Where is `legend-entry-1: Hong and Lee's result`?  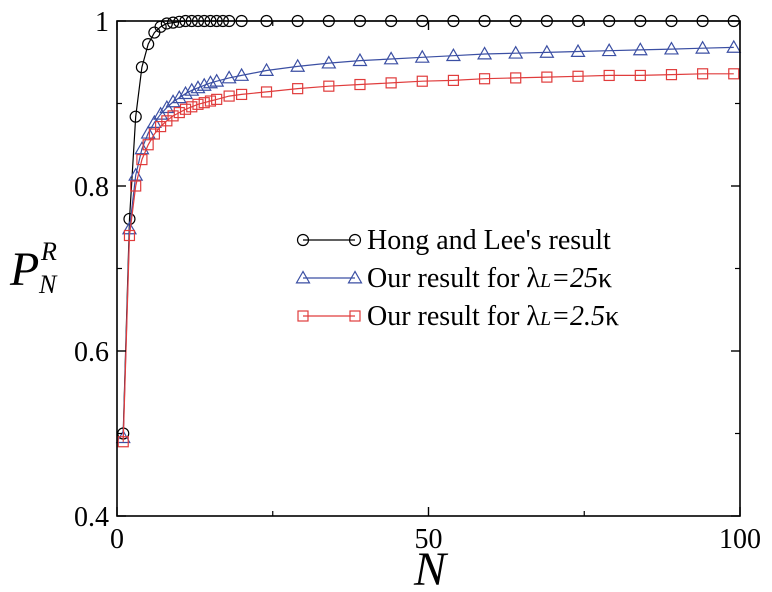 legend-entry-1: Hong and Lee's result is located at coordinates (453, 240).